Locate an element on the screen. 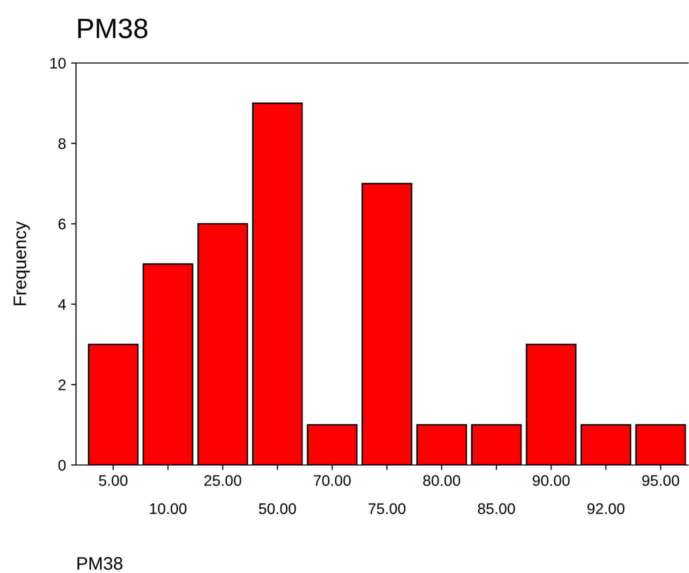 Image resolution: width=689 pixels, height=573 pixels. chart-title: PM38 is located at coordinates (113, 28).